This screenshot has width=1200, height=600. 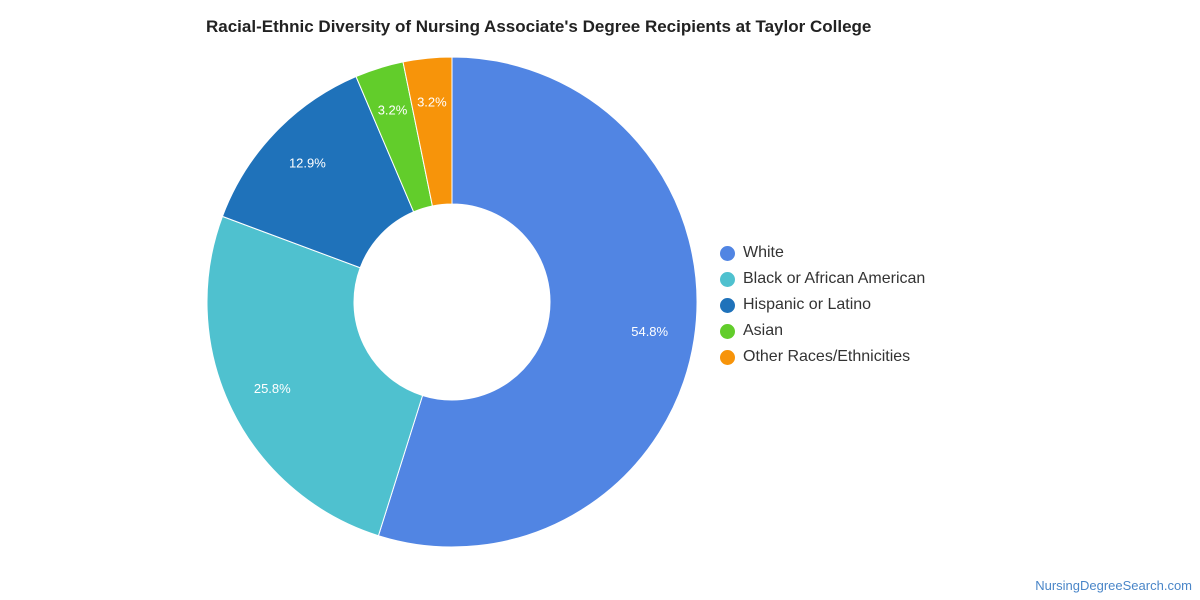 I want to click on legend-label: Asian, so click(x=763, y=330).